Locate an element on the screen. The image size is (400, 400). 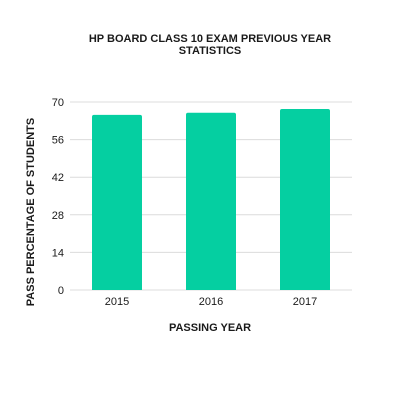
y-tick-label: 56 is located at coordinates (58, 141).